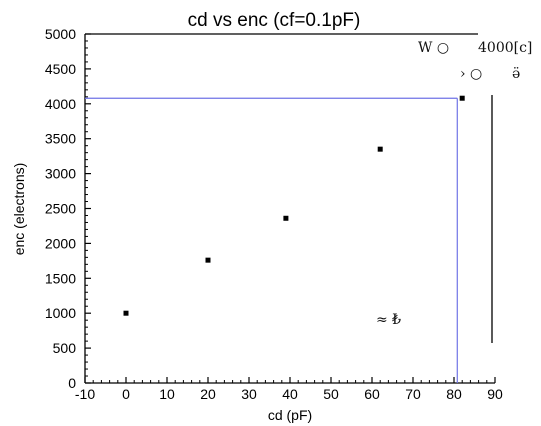 The height and width of the screenshot is (426, 541). I want to click on y-tick-label: 4000, so click(60, 104).